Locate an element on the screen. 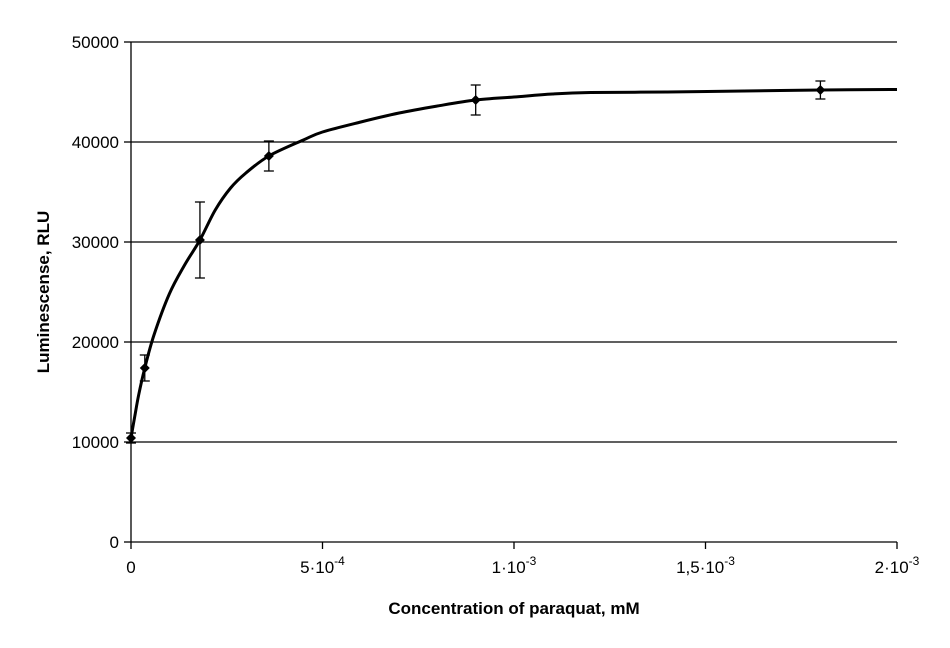 This screenshot has width=950, height=648. y-tick-label-40000: 40000 is located at coordinates (95, 142).